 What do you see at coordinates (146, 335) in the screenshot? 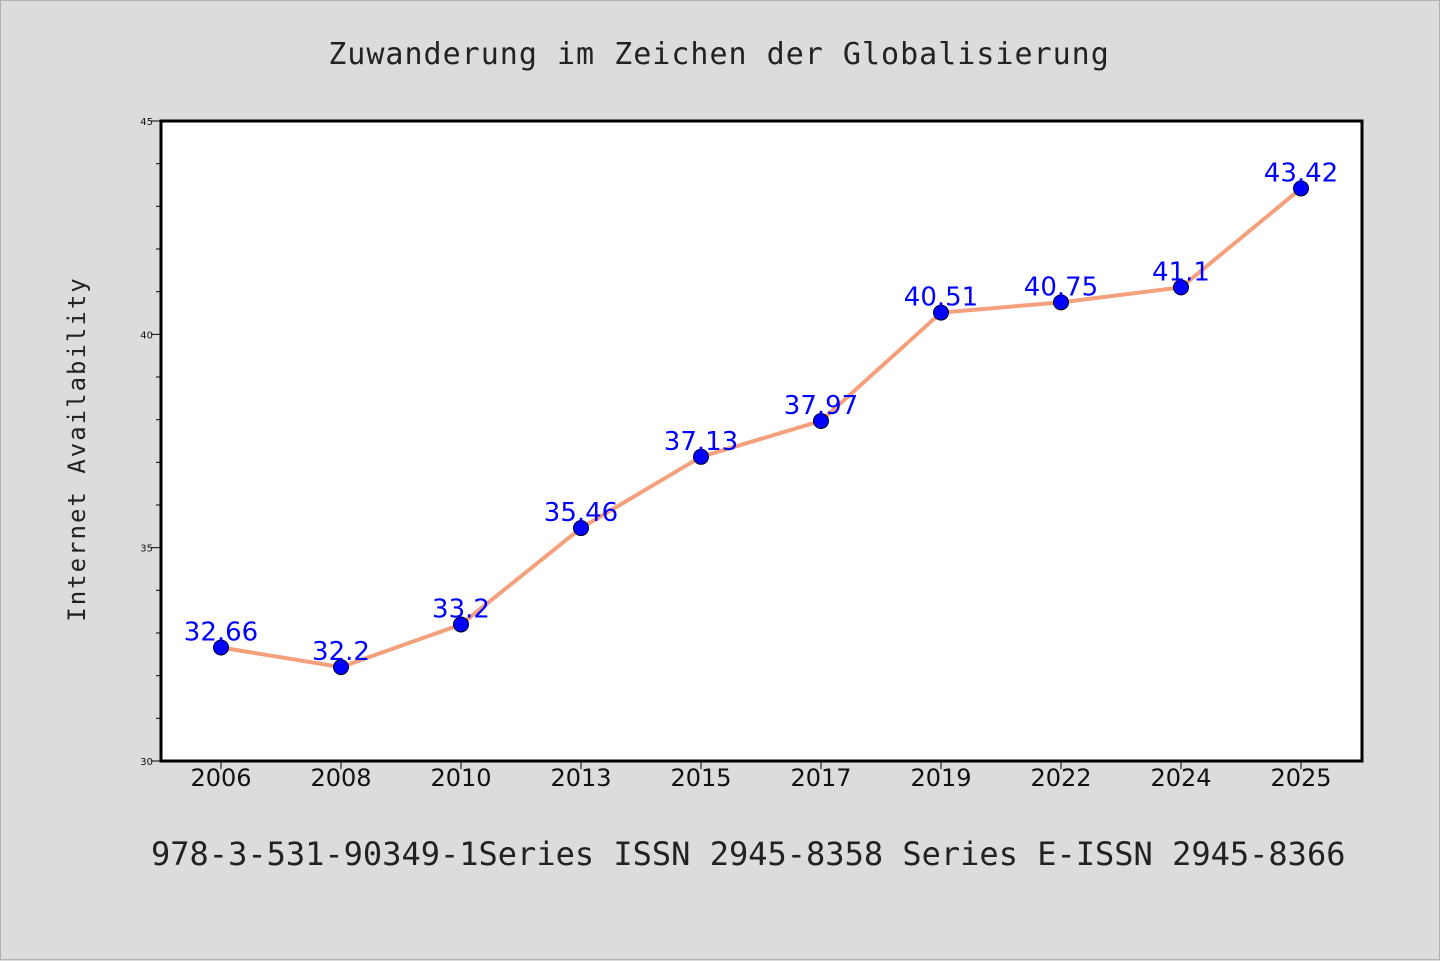
I see `y-tick-label: 40` at bounding box center [146, 335].